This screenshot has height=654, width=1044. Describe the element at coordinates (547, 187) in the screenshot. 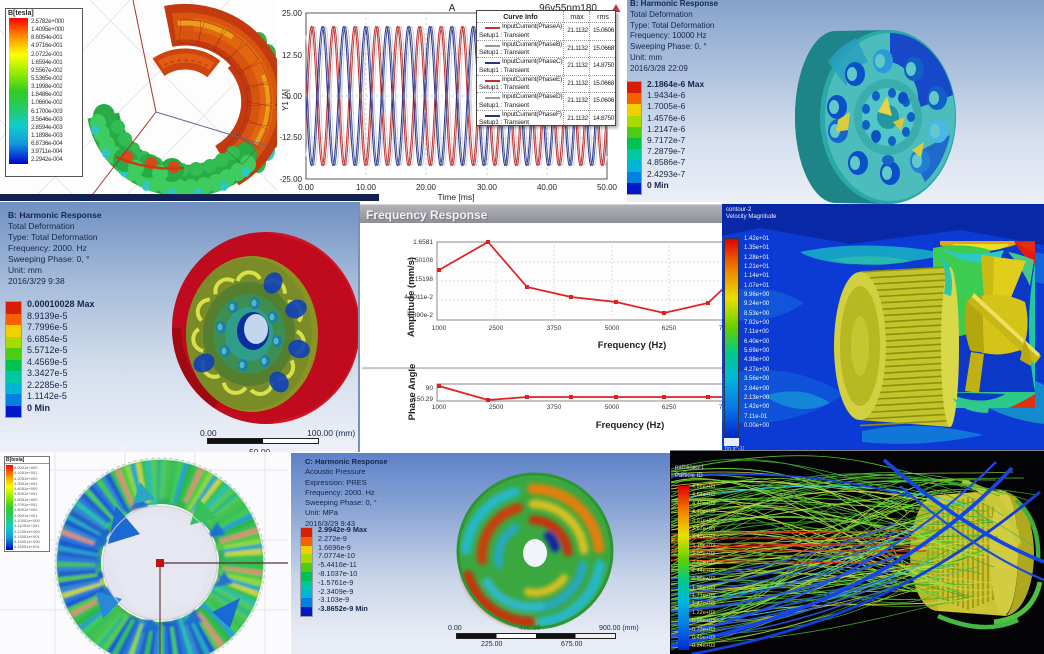

I see `svg-text: 40.00` at that location.